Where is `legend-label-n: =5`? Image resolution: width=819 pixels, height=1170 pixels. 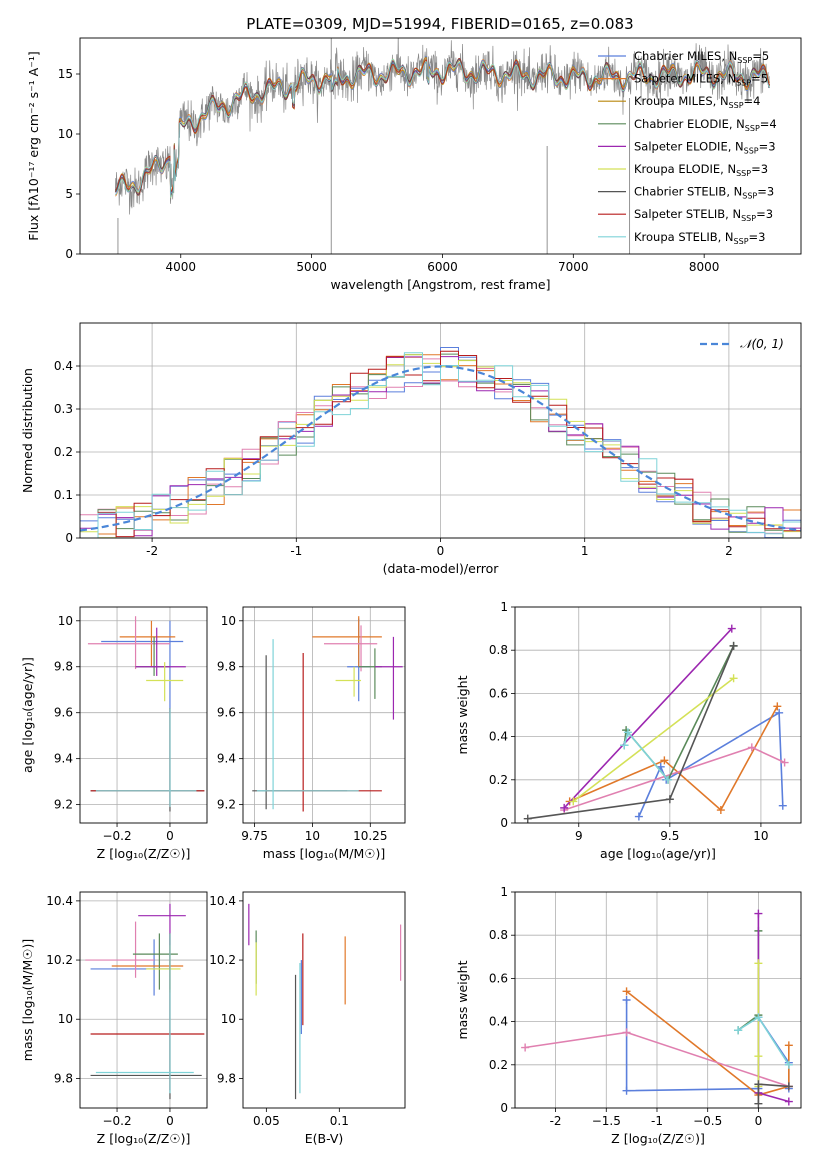 legend-label-n: =5 is located at coordinates (759, 79).